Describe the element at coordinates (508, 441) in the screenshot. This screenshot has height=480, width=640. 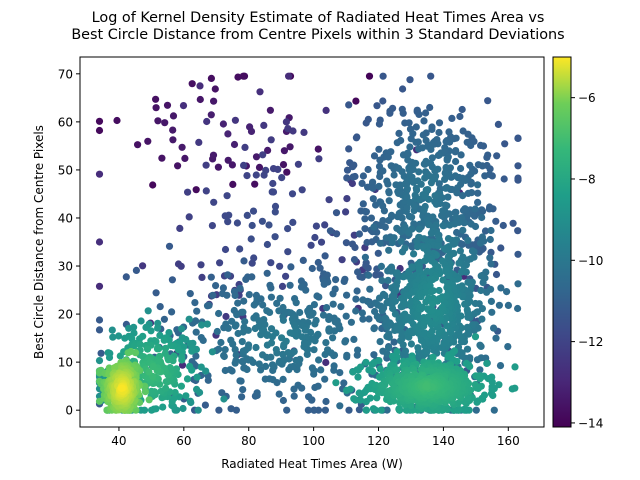
I see `x-tick-label: 160` at that location.